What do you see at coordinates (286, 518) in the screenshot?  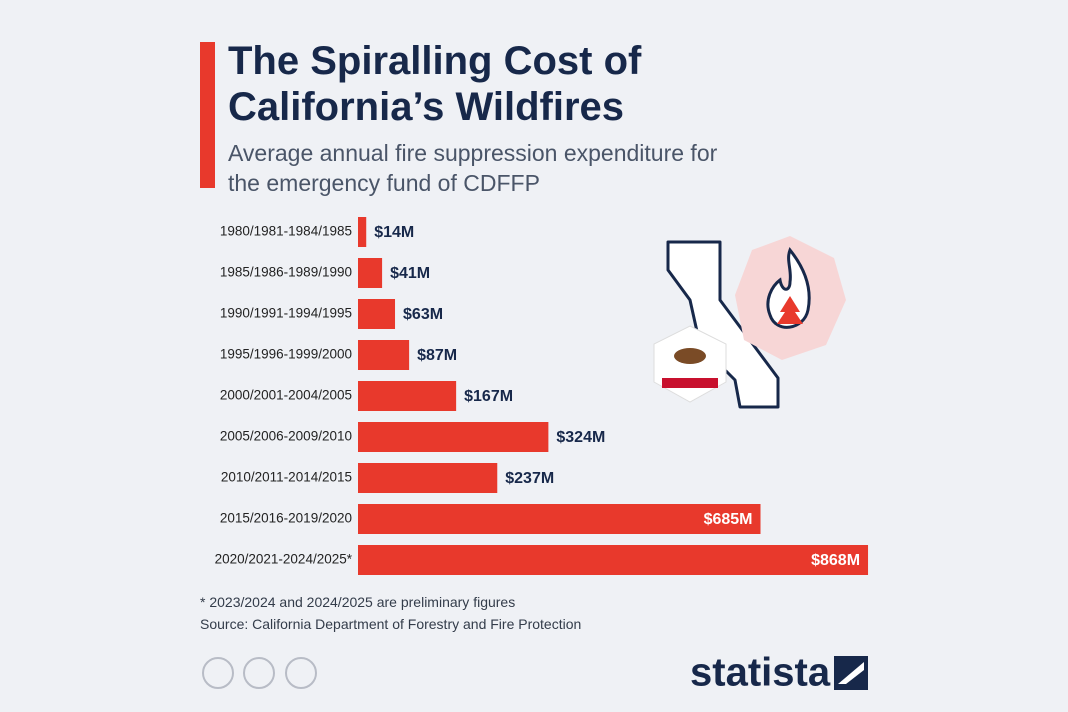 I see `category-label: 2015/2016-2019/2020` at bounding box center [286, 518].